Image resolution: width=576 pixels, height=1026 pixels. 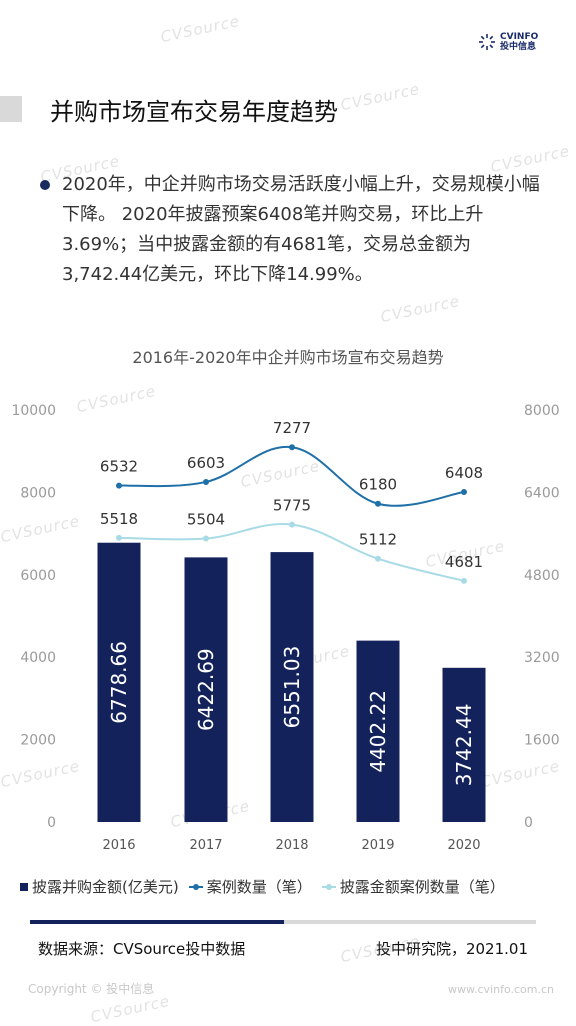 I want to click on bar-data-label: 6551.03, so click(x=292, y=687).